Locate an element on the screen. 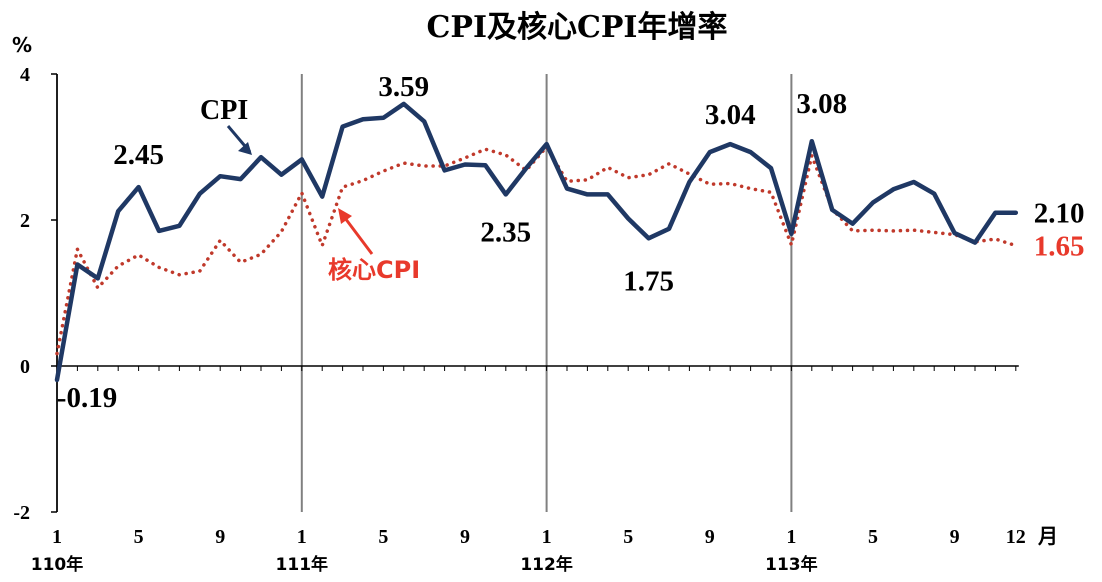 The width and height of the screenshot is (1102, 582). y-tick-labels: 4 2 0 -2 is located at coordinates (21, 294).